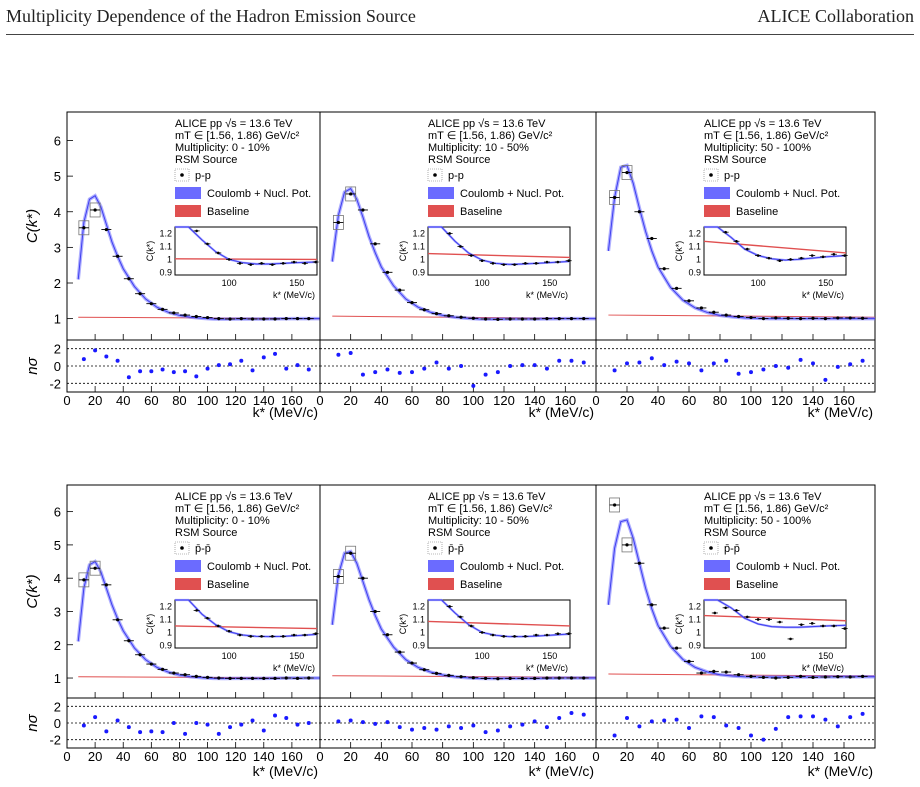  Describe the element at coordinates (763, 497) in the screenshot. I see `annotation-line: ALICE pp √s = 13.6 TeV` at that location.